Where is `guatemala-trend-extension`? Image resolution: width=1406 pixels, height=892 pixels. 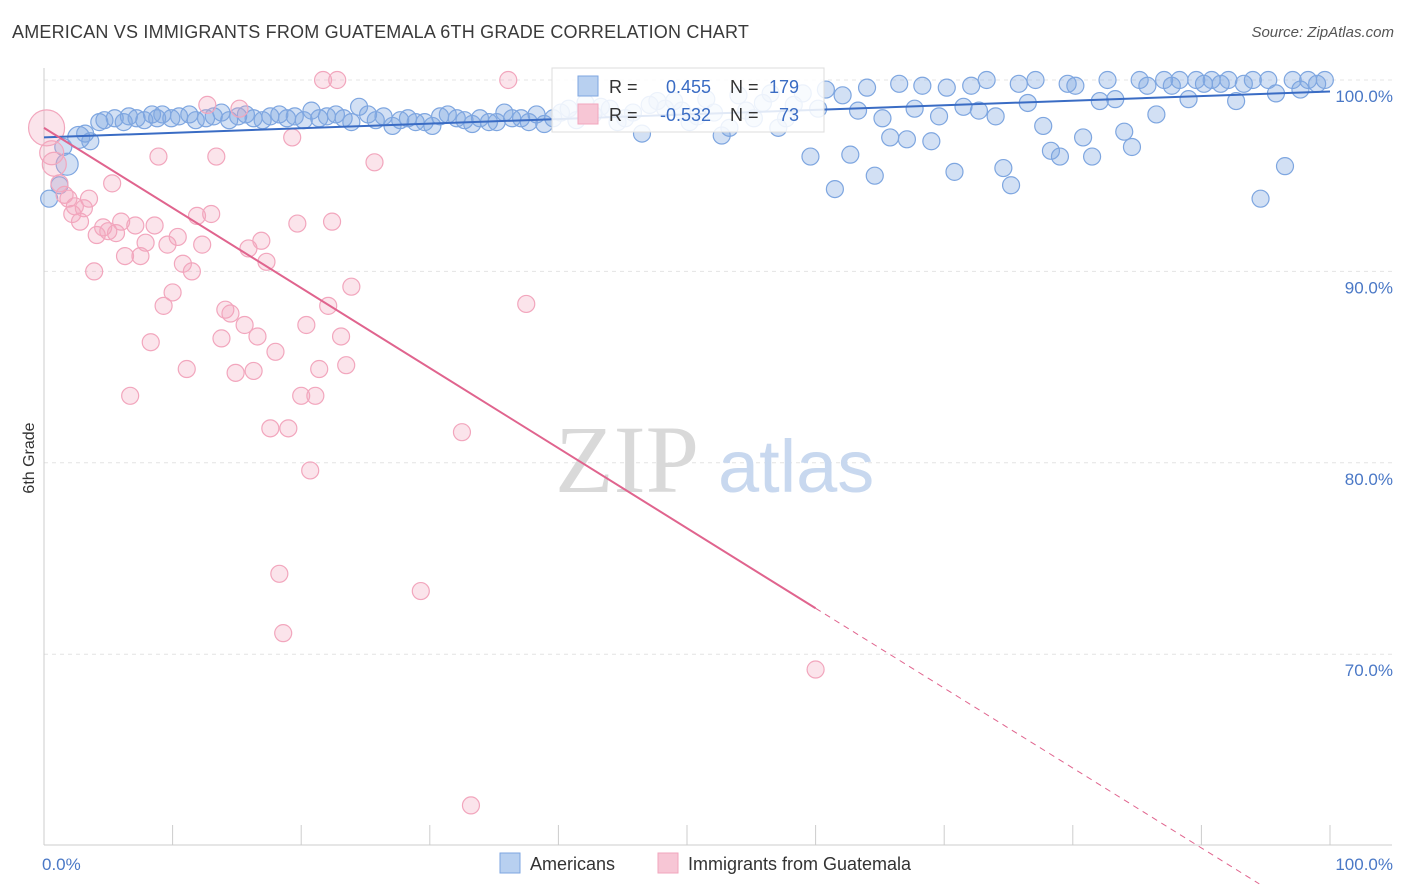 guatemala-trend-extension is located at coordinates (1037, 746).